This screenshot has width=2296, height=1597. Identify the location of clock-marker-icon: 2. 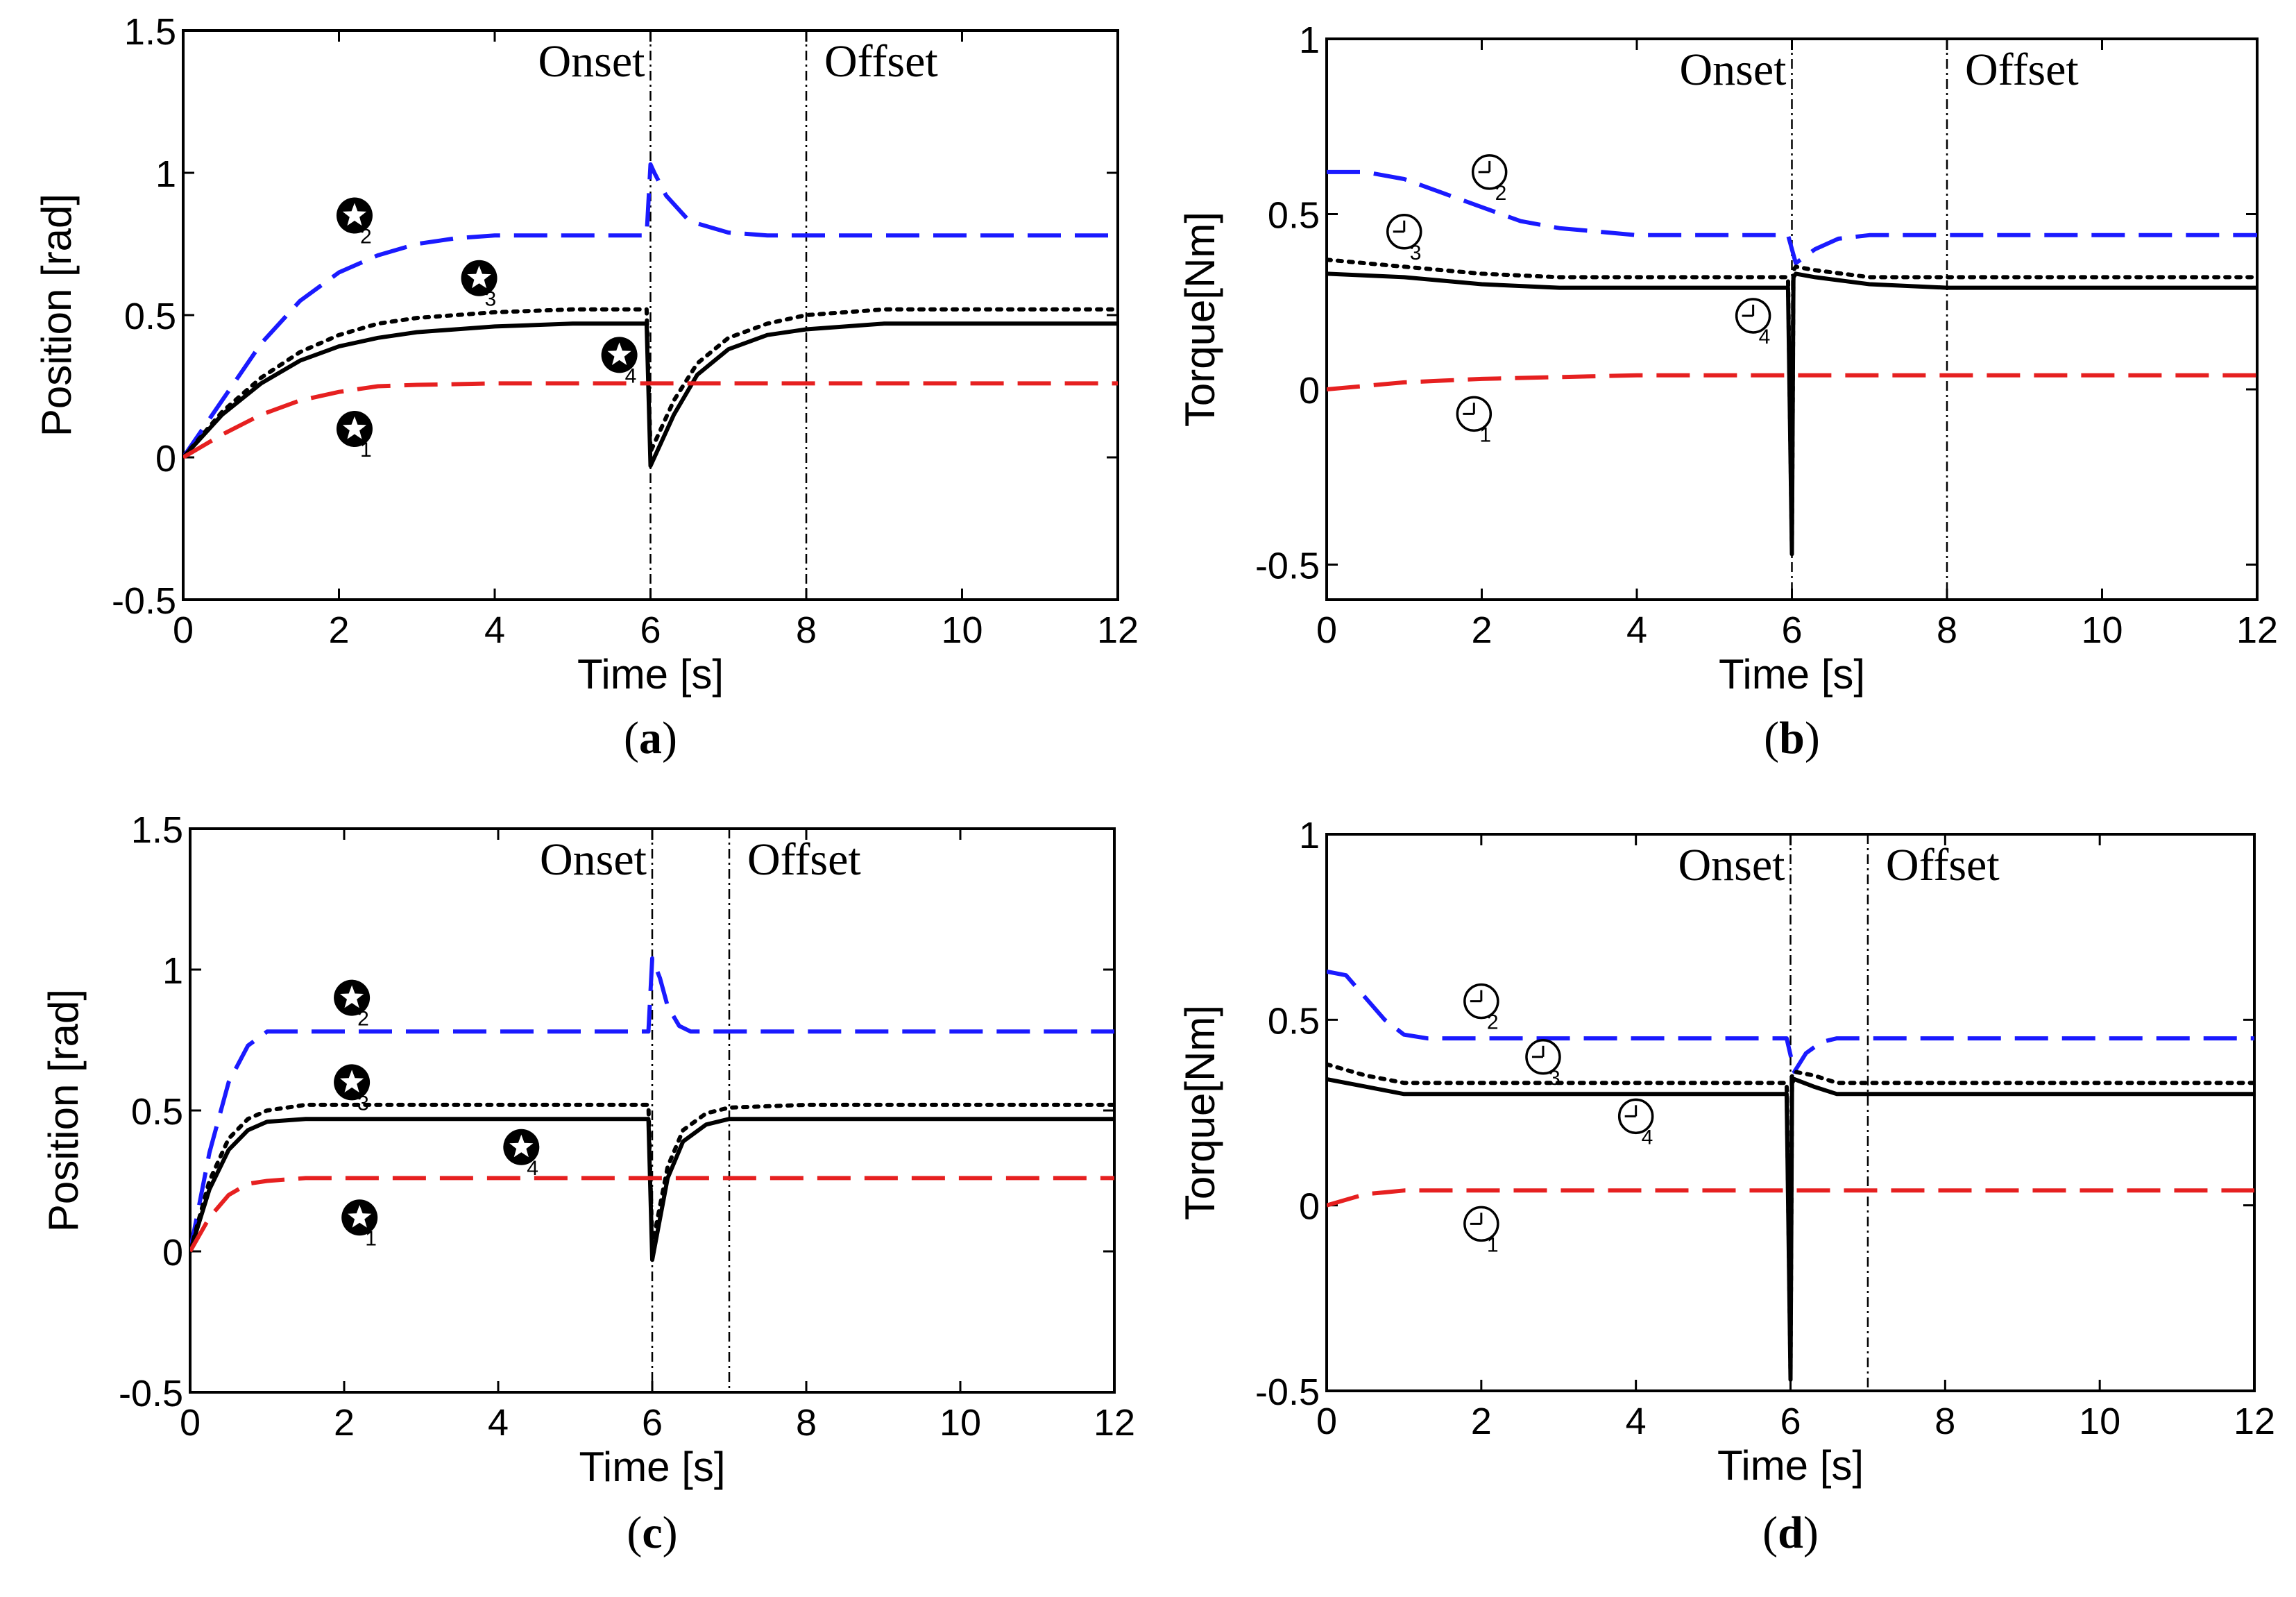
(1481, 1008).